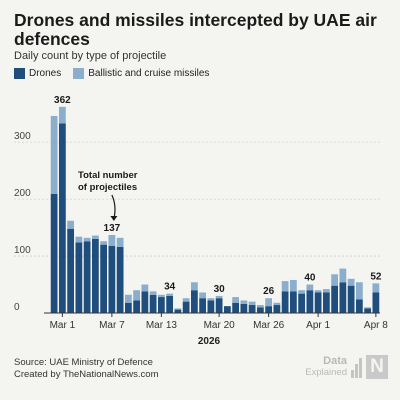 Image resolution: width=400 pixels, height=400 pixels. What do you see at coordinates (112, 228) in the screenshot?
I see `total-label: 137` at bounding box center [112, 228].